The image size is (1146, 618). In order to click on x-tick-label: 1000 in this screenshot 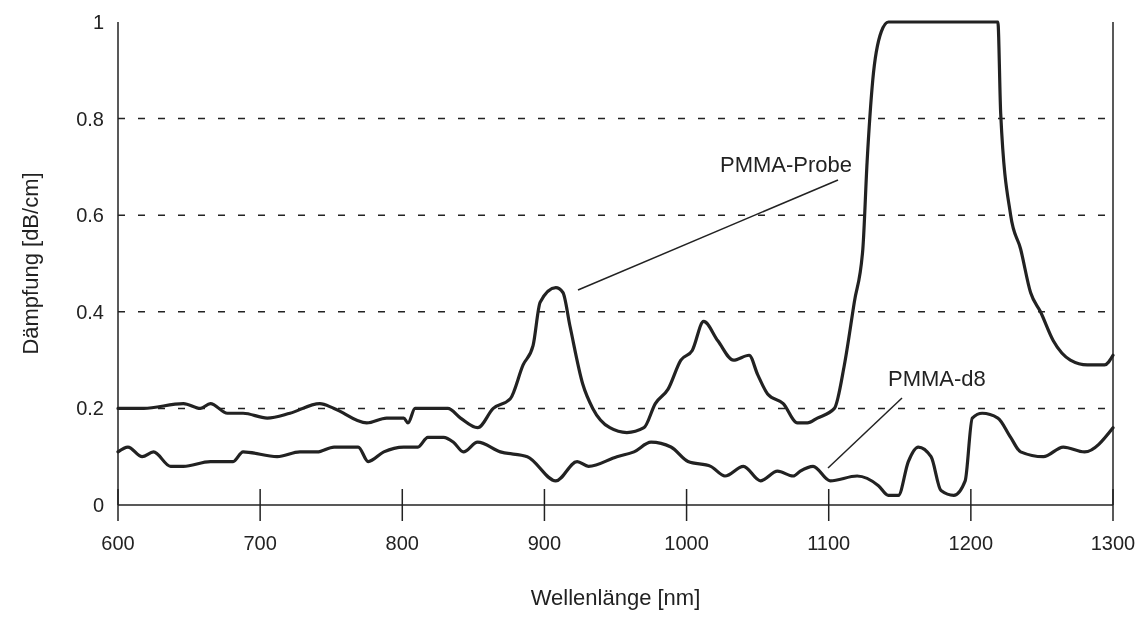, I will do `click(686, 543)`.